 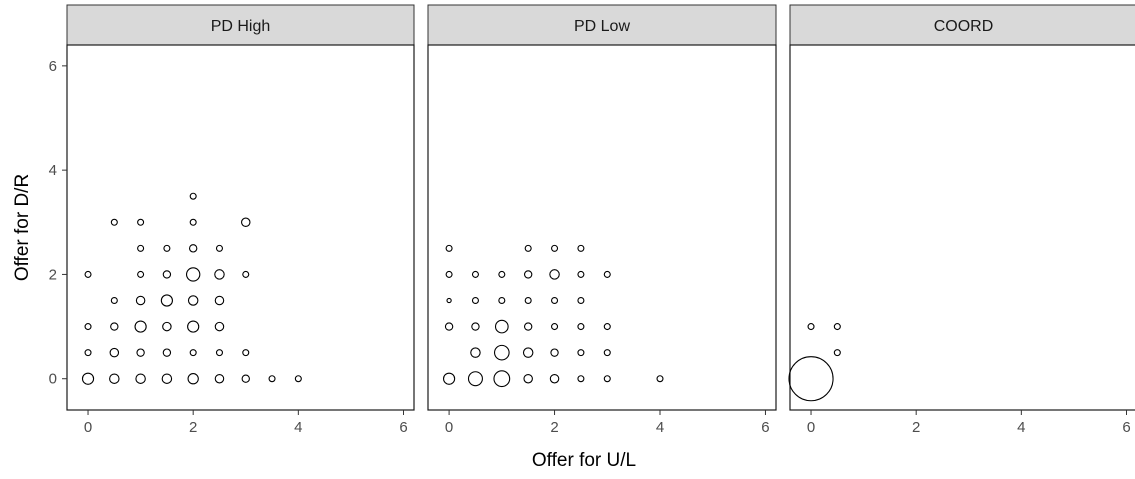 What do you see at coordinates (584, 460) in the screenshot?
I see `x-axis-title: Offer for U/L` at bounding box center [584, 460].